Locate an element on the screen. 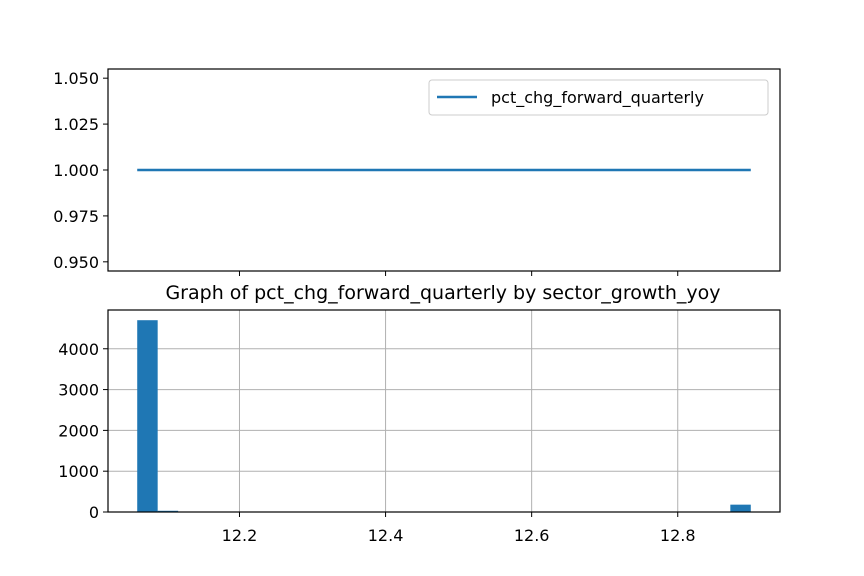 This screenshot has height=576, width=864. top-y-tick-label: 0.975 is located at coordinates (76, 216).